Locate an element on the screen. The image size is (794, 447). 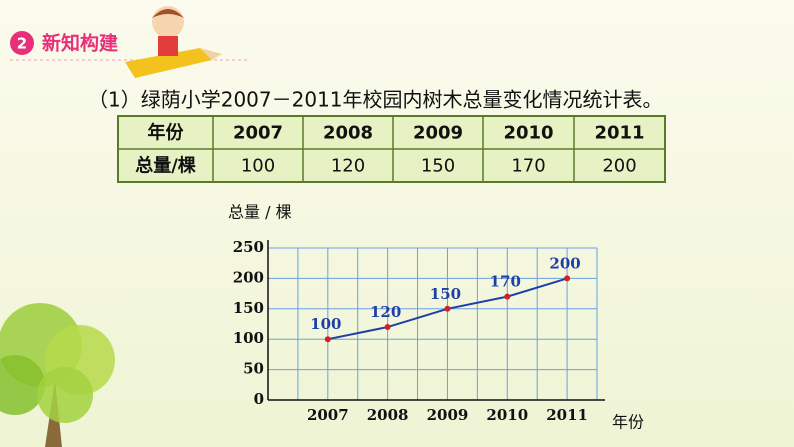
y-tick-label: 150 is located at coordinates (248, 308).